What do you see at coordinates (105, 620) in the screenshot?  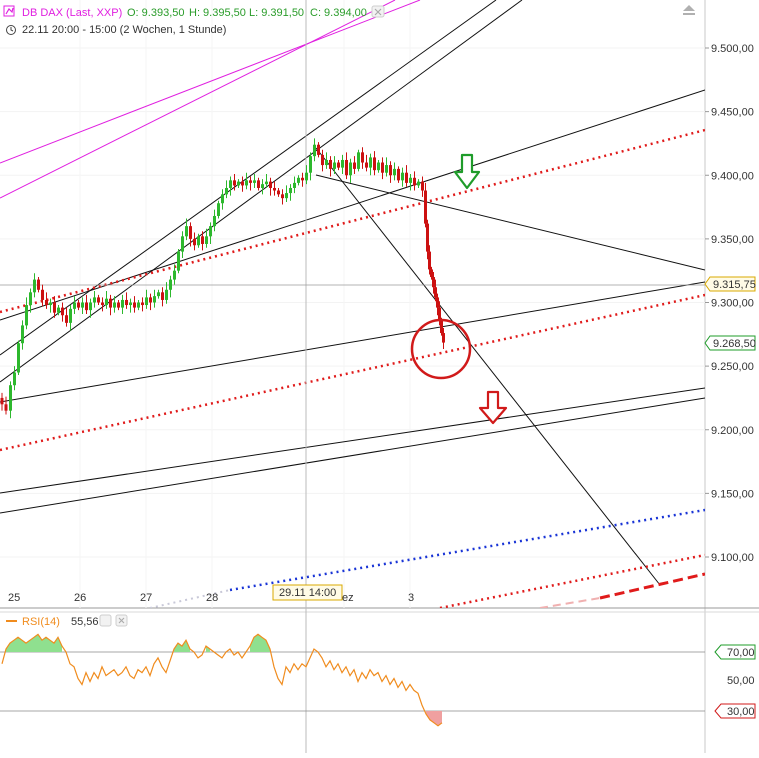 I see `rsi-settings-button` at bounding box center [105, 620].